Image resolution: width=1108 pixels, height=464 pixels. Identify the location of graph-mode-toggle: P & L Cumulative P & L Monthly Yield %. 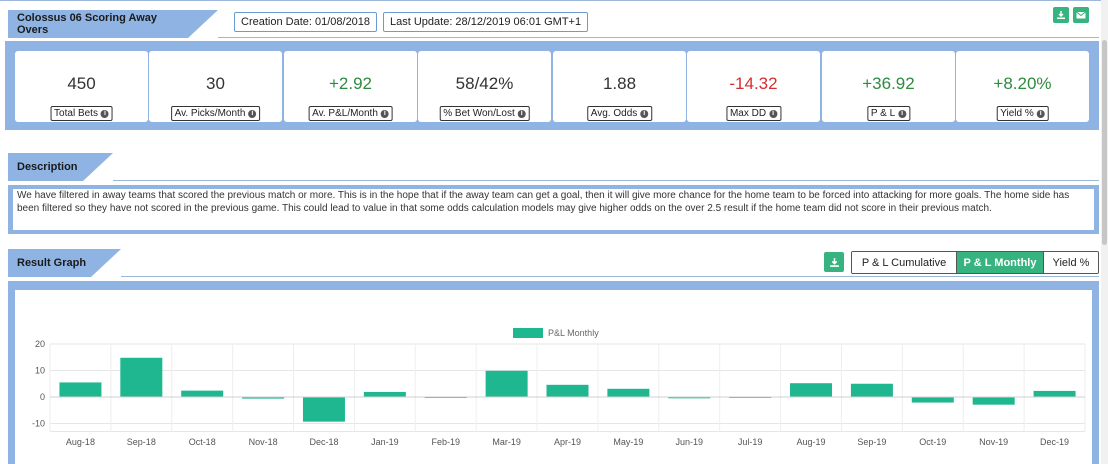
(975, 262).